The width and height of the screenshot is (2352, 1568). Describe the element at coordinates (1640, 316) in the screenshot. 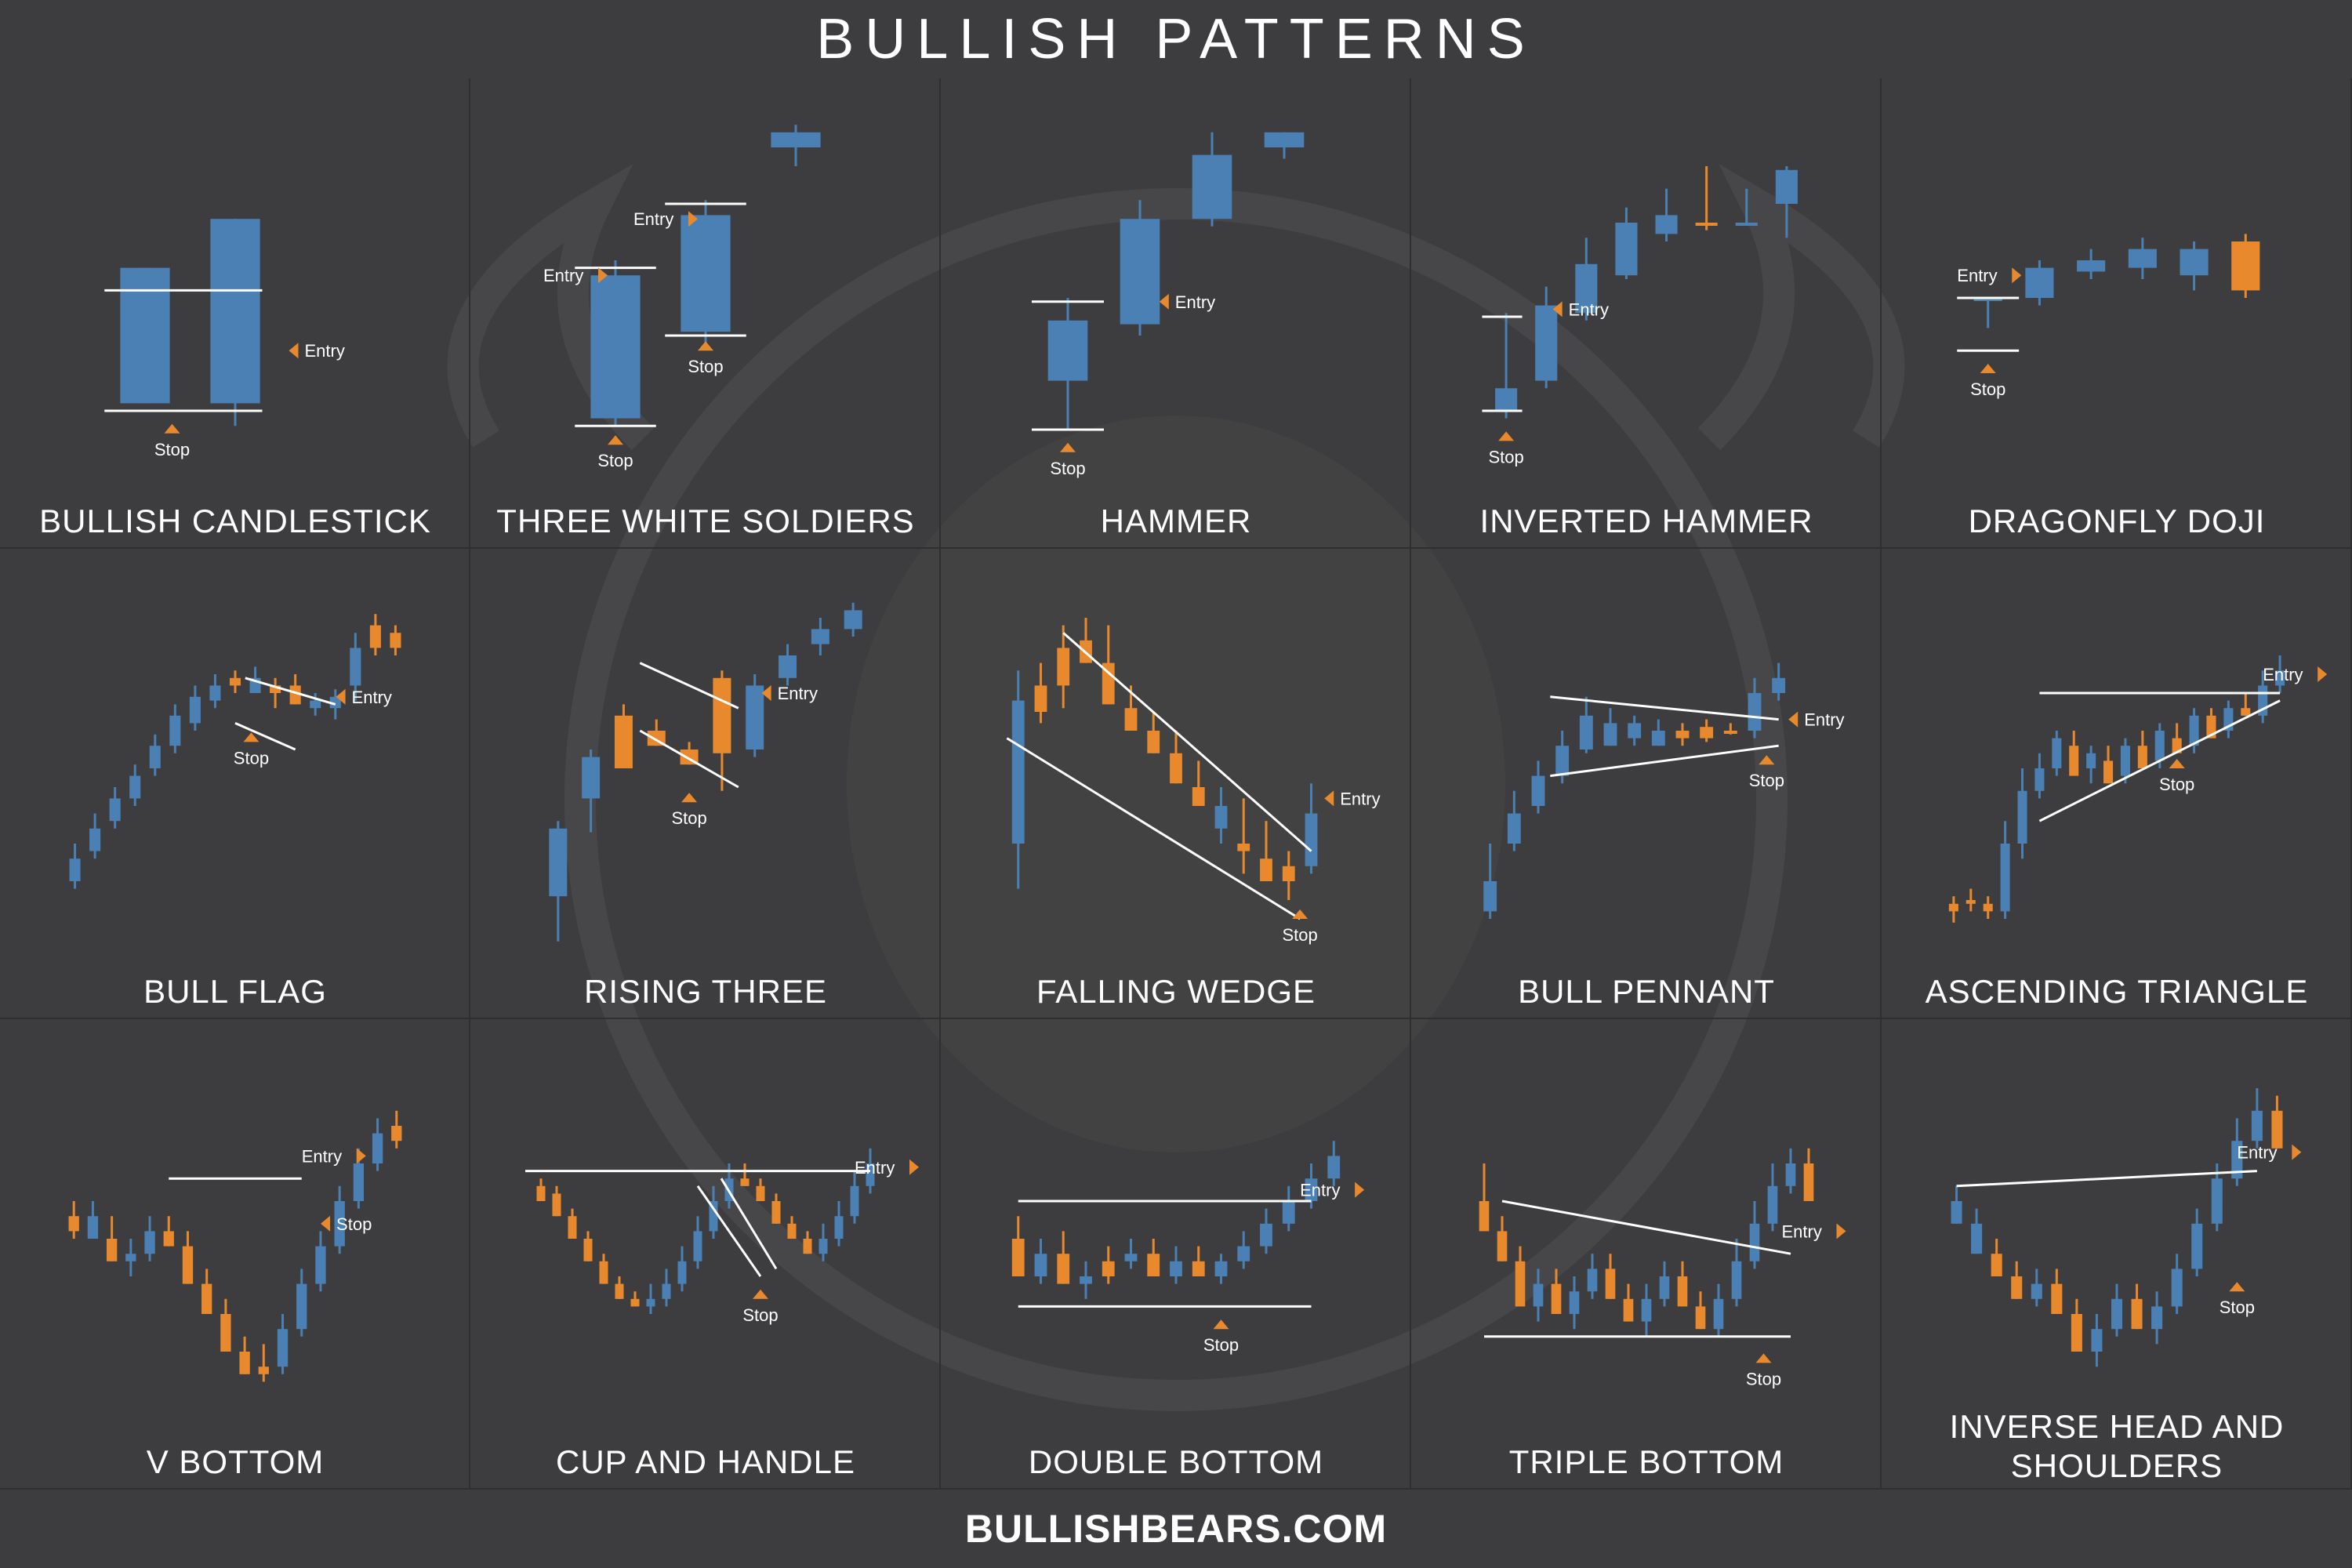

I see `chart-inverted-hammer: Entry Stop` at that location.